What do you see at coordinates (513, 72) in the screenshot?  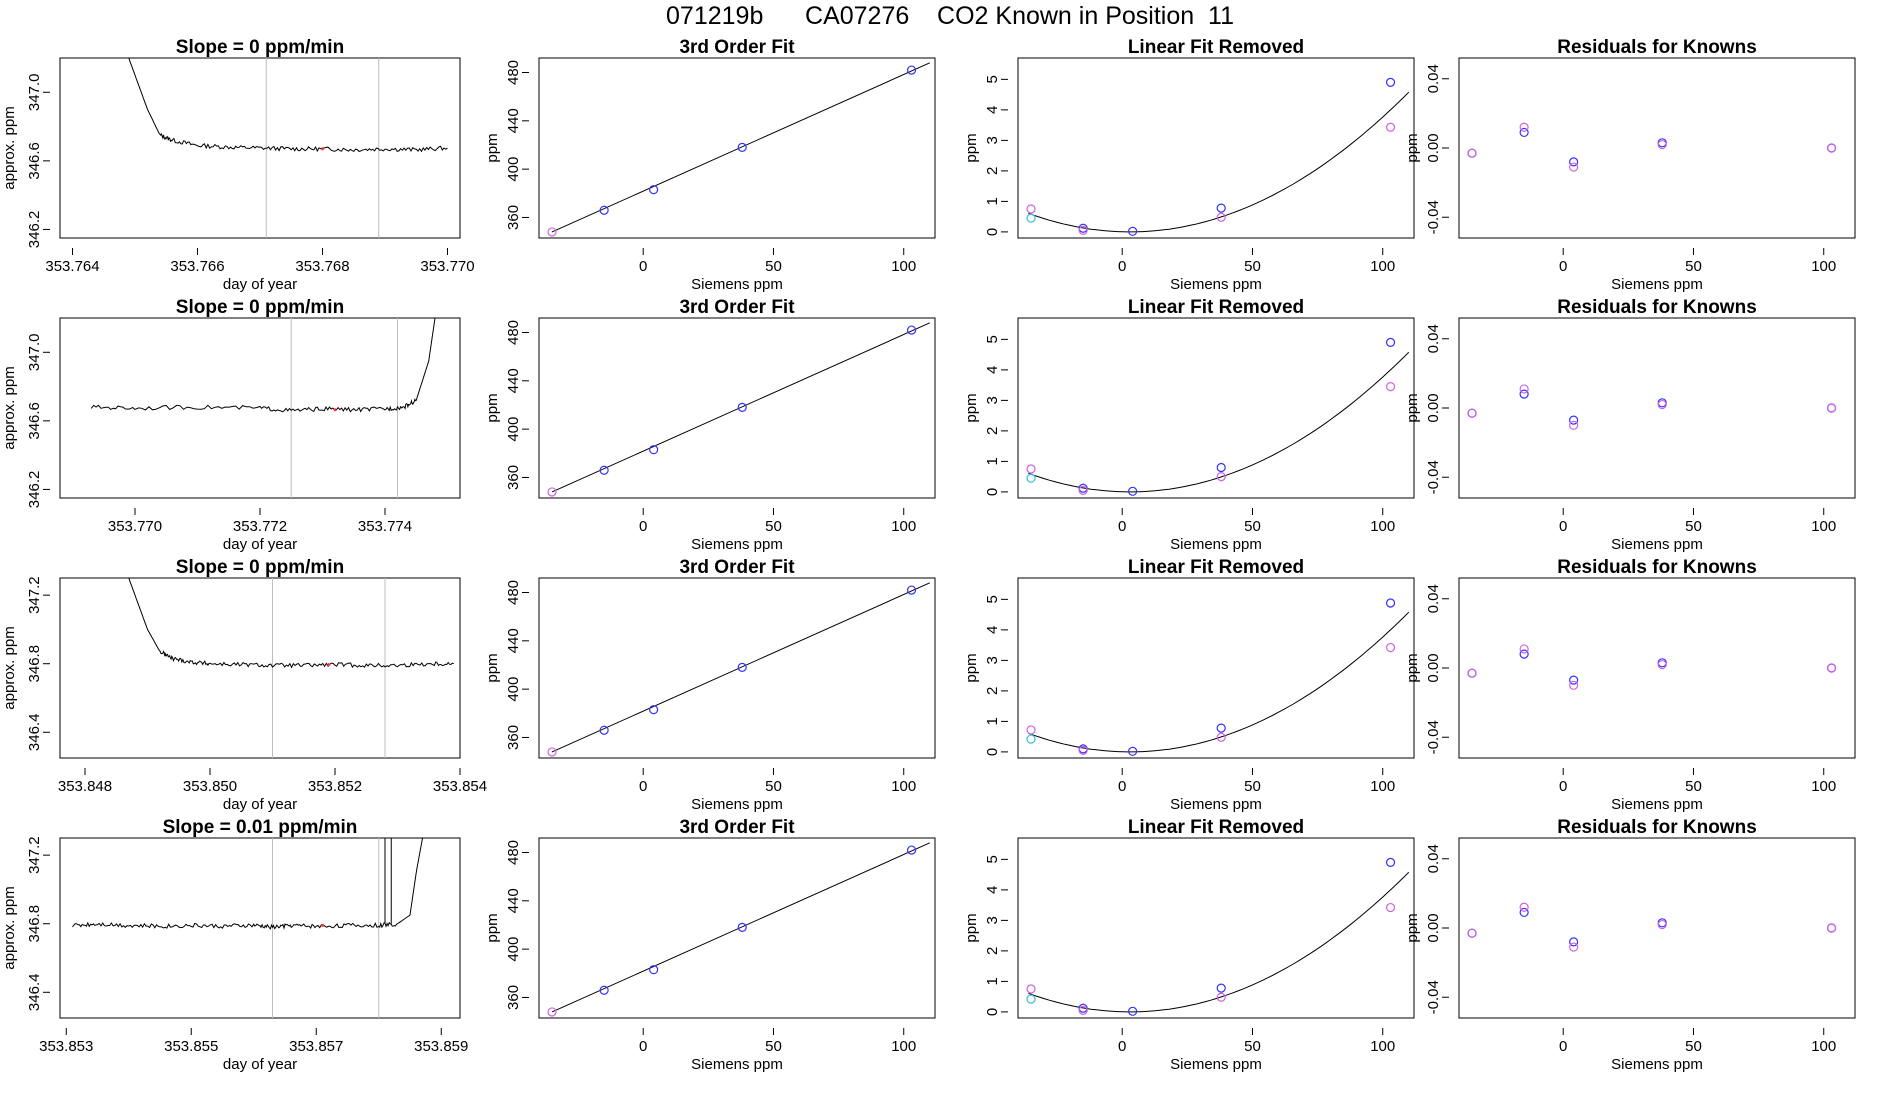 I see `y-tick-label: 480` at bounding box center [513, 72].